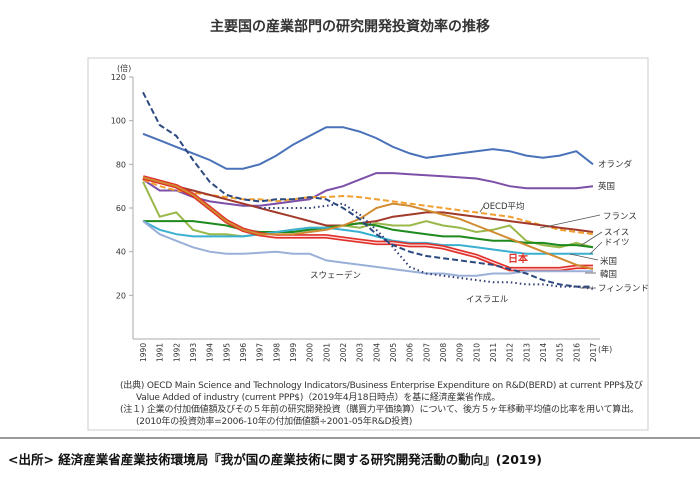 The width and height of the screenshot is (700, 480). I want to click on chart-title: 主要国の産業部門の研究開発投資効率の推移, so click(350, 27).